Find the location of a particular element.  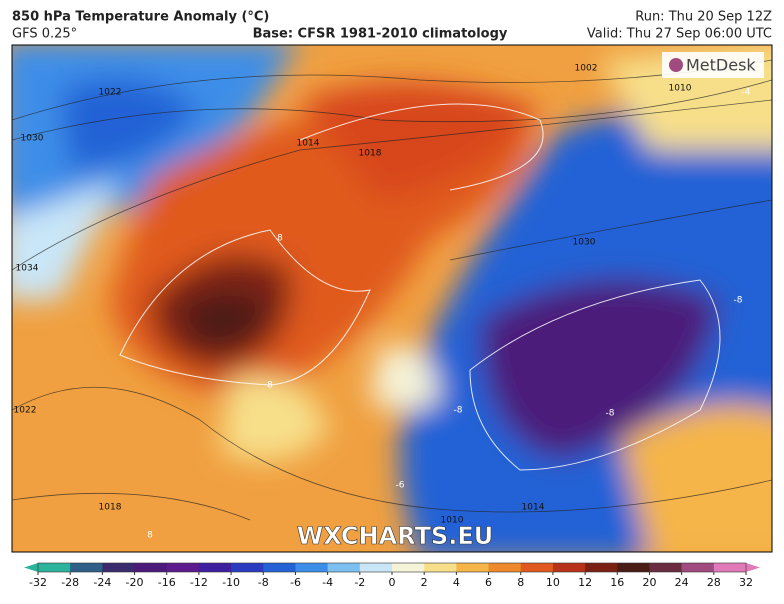

colorbar-tick-label: -24 is located at coordinates (102, 582).